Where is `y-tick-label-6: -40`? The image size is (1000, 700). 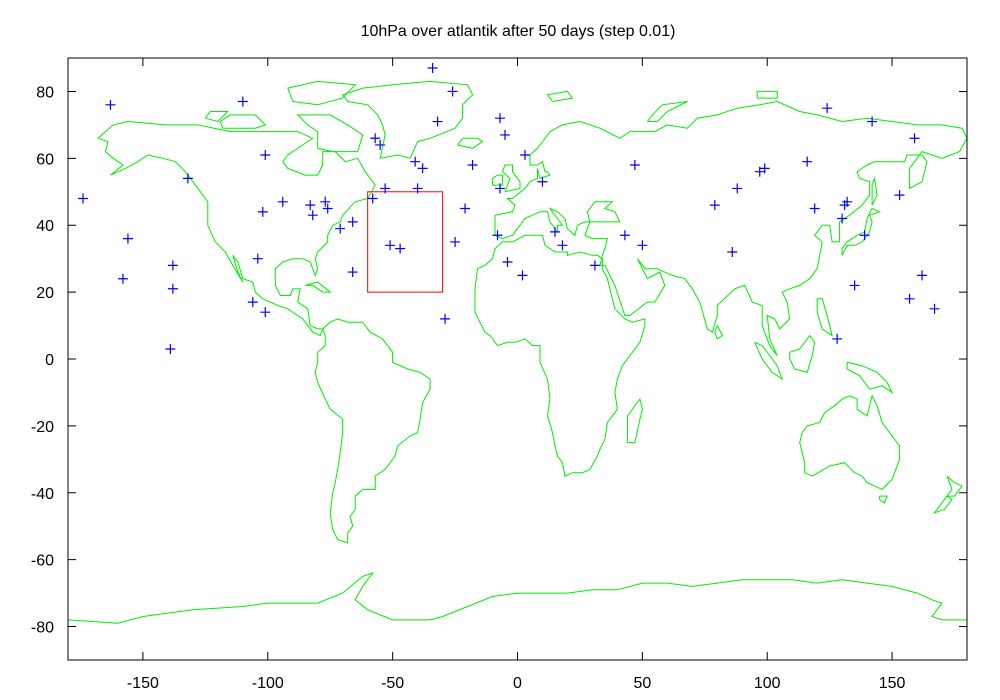
y-tick-label-6: -40 is located at coordinates (42, 494).